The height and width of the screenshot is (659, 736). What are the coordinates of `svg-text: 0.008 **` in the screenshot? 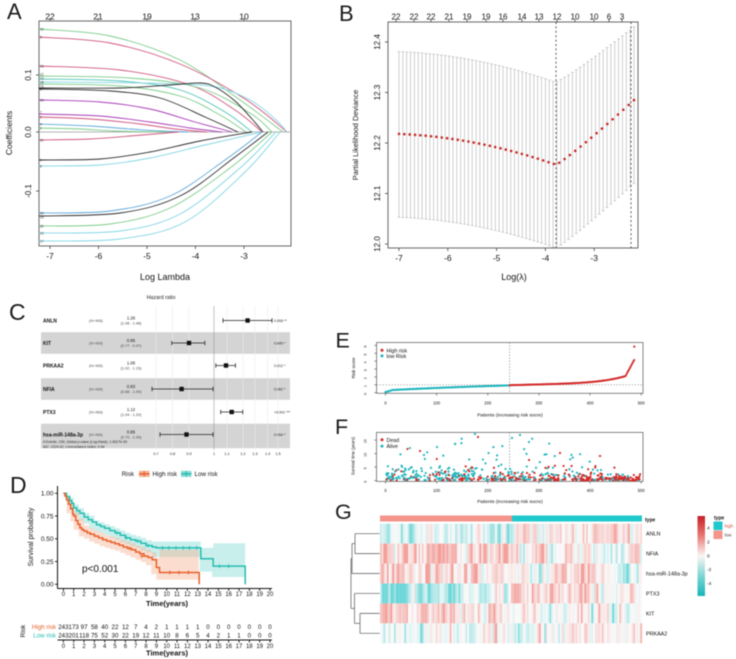 It's located at (280, 321).